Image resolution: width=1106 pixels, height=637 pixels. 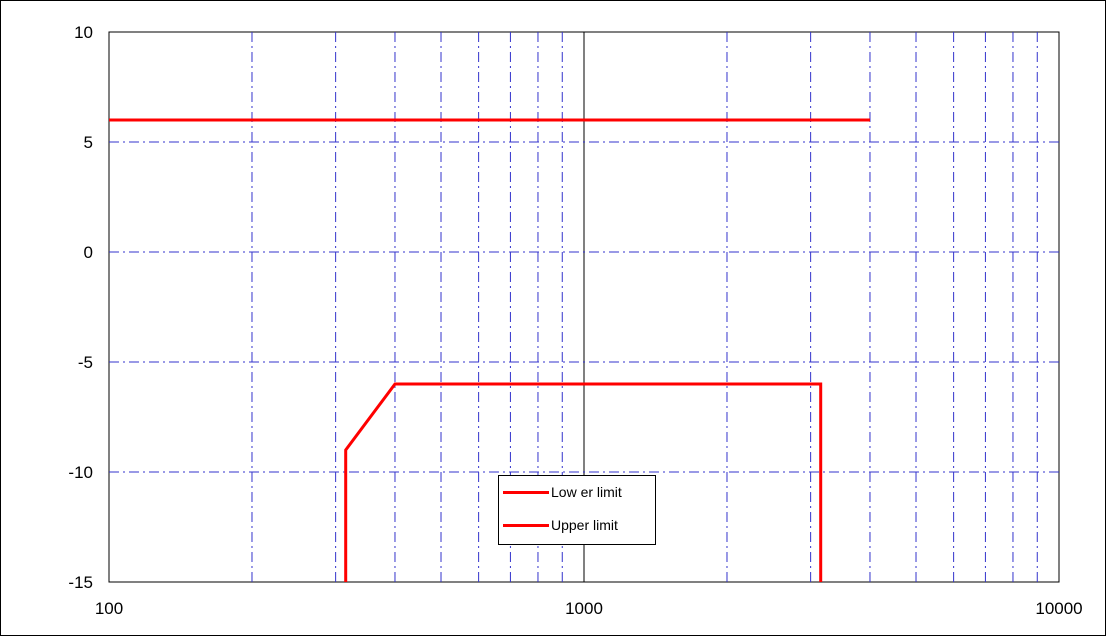 I want to click on legend: Low er limit Upper limit, so click(x=577, y=510).